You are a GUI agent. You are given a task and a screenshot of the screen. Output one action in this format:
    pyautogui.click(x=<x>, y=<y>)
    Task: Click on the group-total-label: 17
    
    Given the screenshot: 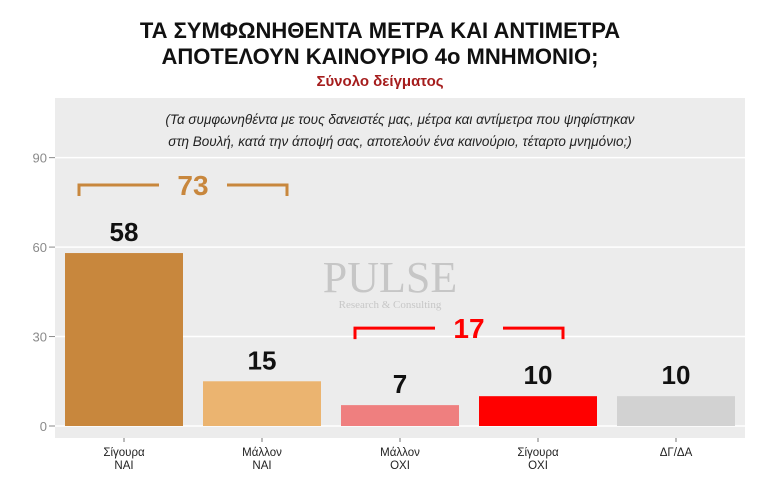 What is the action you would take?
    pyautogui.click(x=468, y=328)
    